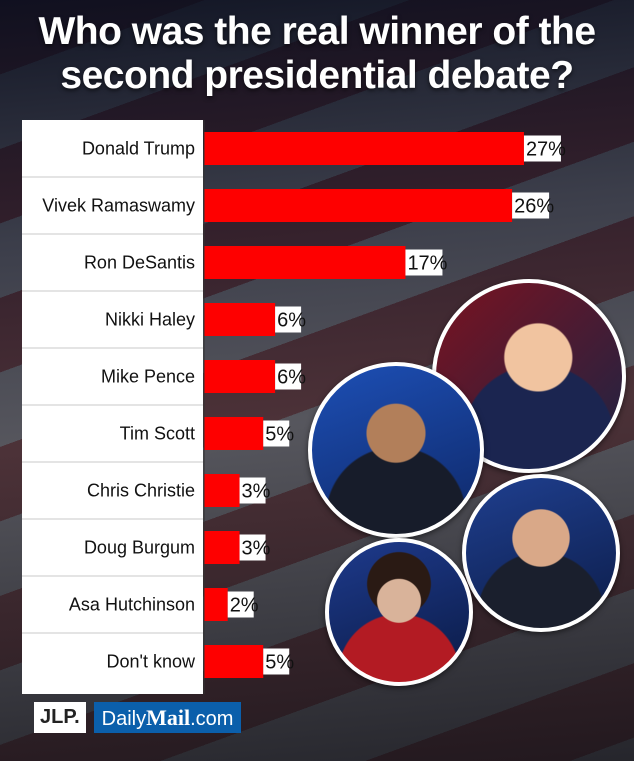 Image resolution: width=634 pixels, height=761 pixels. Describe the element at coordinates (60, 717) in the screenshot. I see `jlp-logo: JLP.` at that location.